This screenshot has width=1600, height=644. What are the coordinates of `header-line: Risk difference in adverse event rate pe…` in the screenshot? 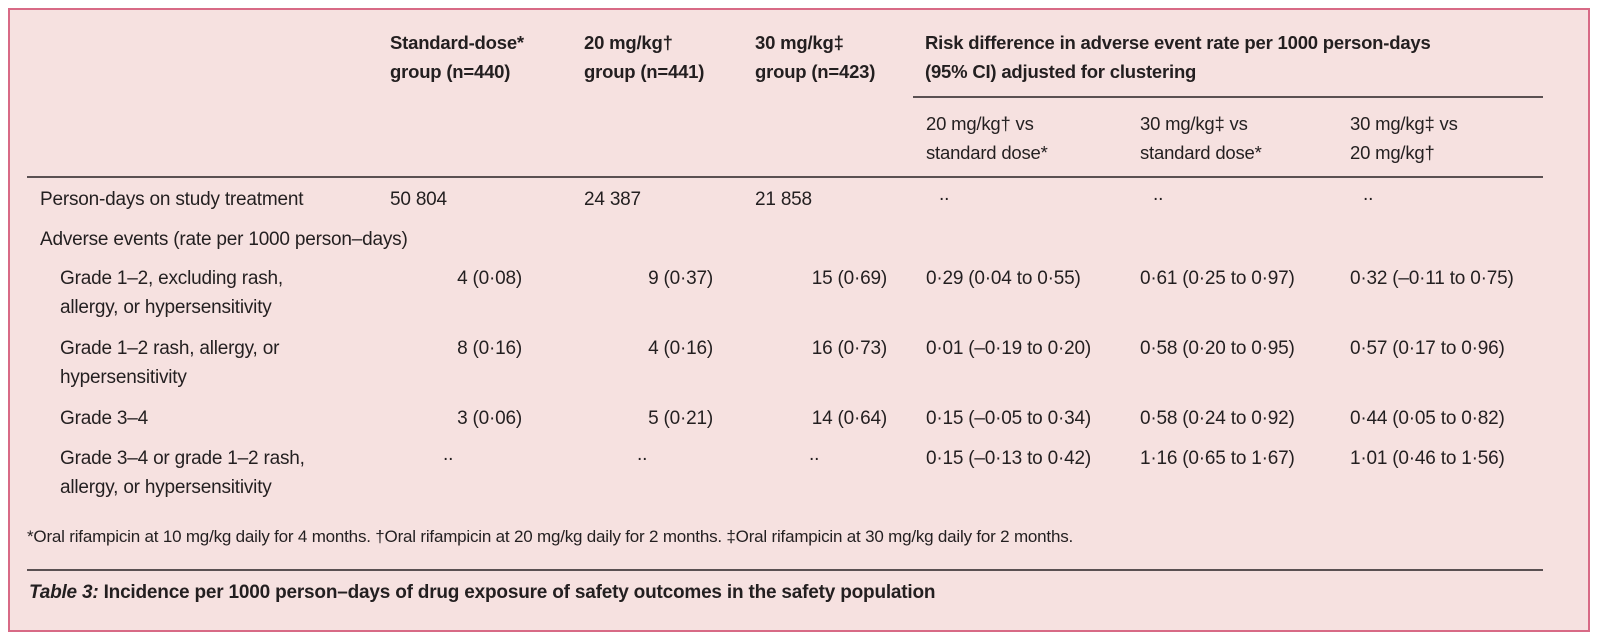 It's located at (1178, 42).